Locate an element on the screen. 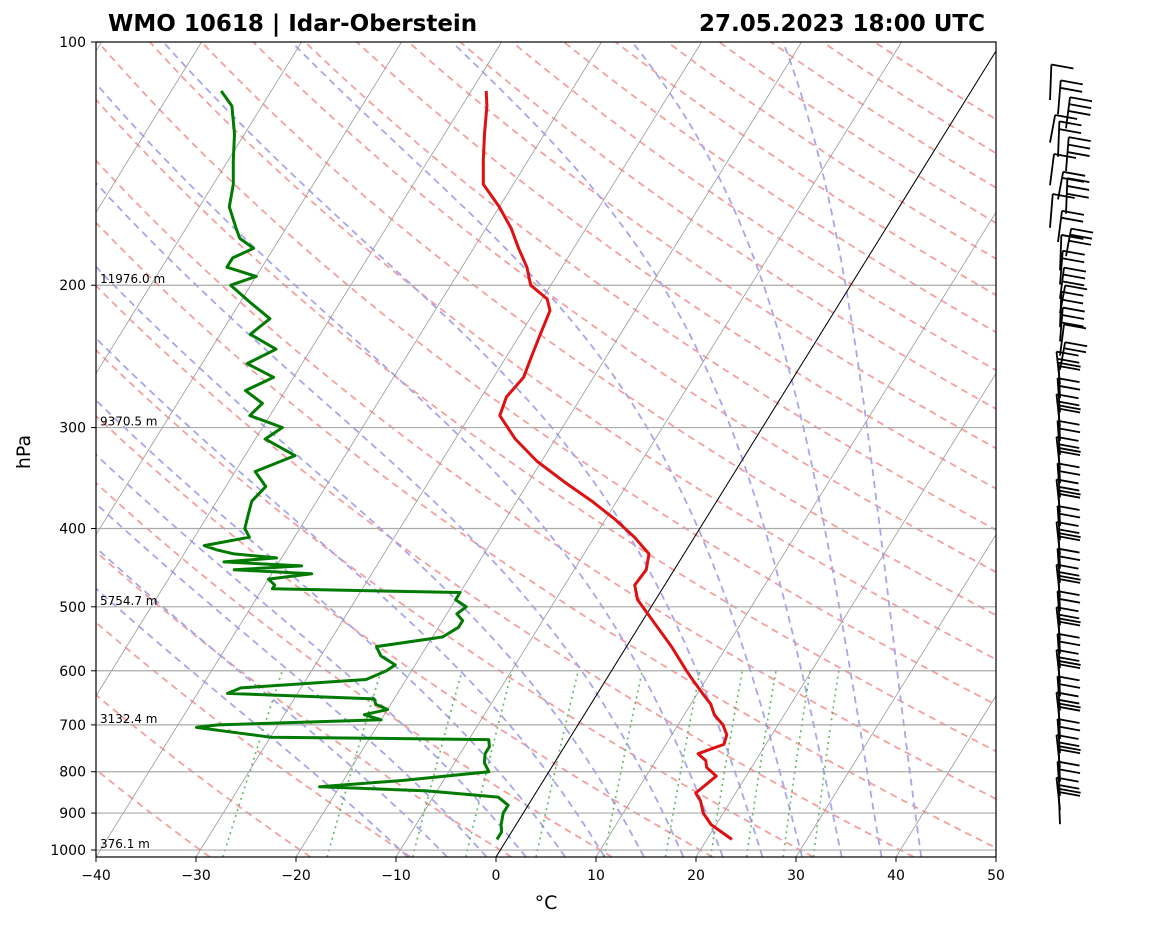  wind-barbs is located at coordinates (1071, 444).